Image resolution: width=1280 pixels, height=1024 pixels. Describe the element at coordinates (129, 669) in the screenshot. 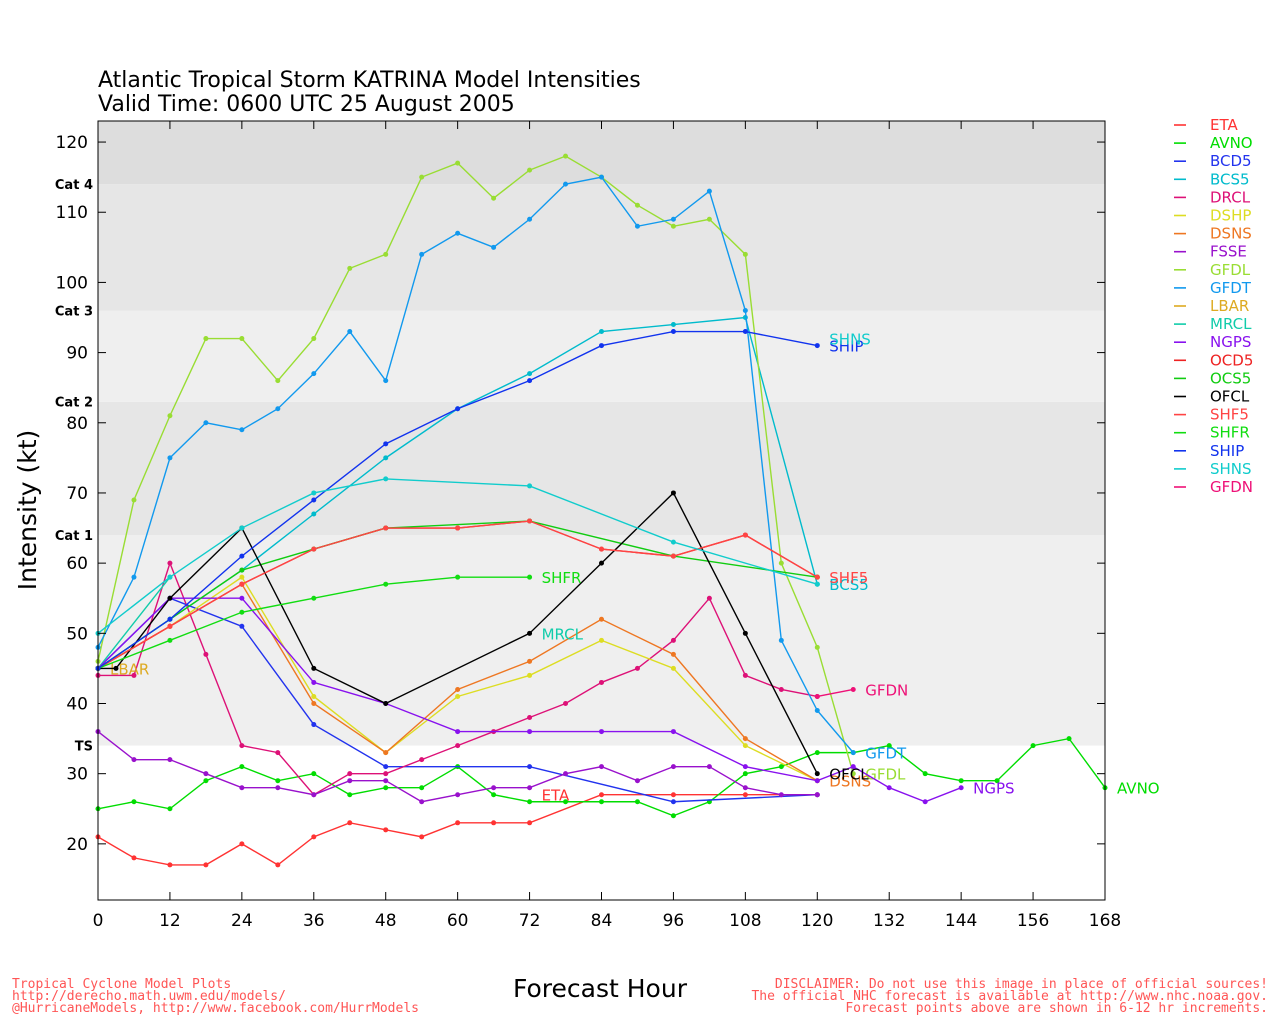

I see `series-end-label: LBAR` at that location.